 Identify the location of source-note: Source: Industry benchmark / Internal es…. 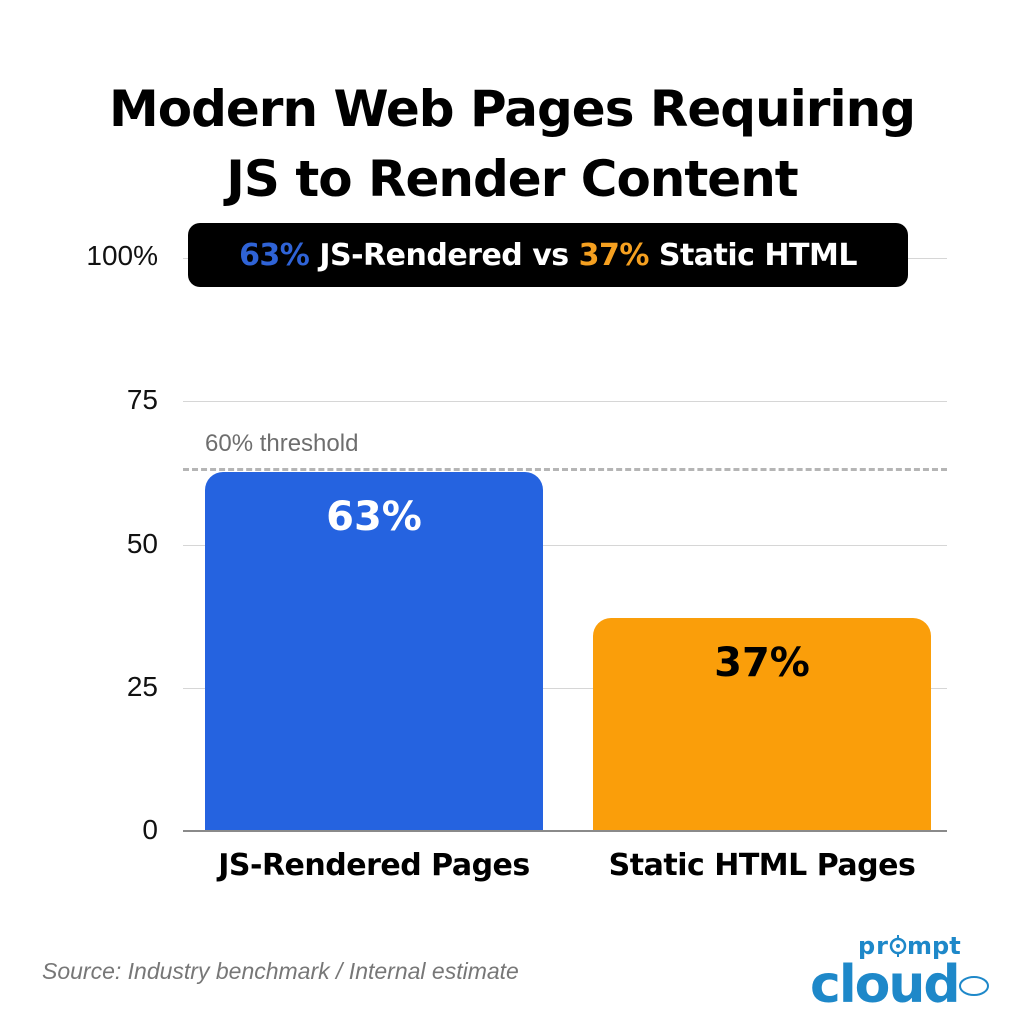
(280, 971).